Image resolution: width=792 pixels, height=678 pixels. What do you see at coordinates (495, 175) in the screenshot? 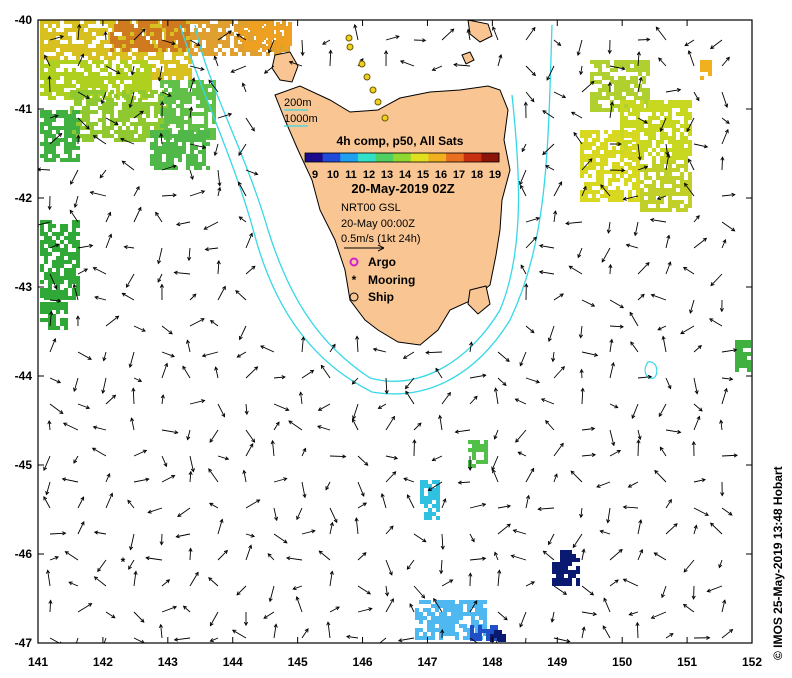
I see `colorbar-tick-label: 19` at bounding box center [495, 175].